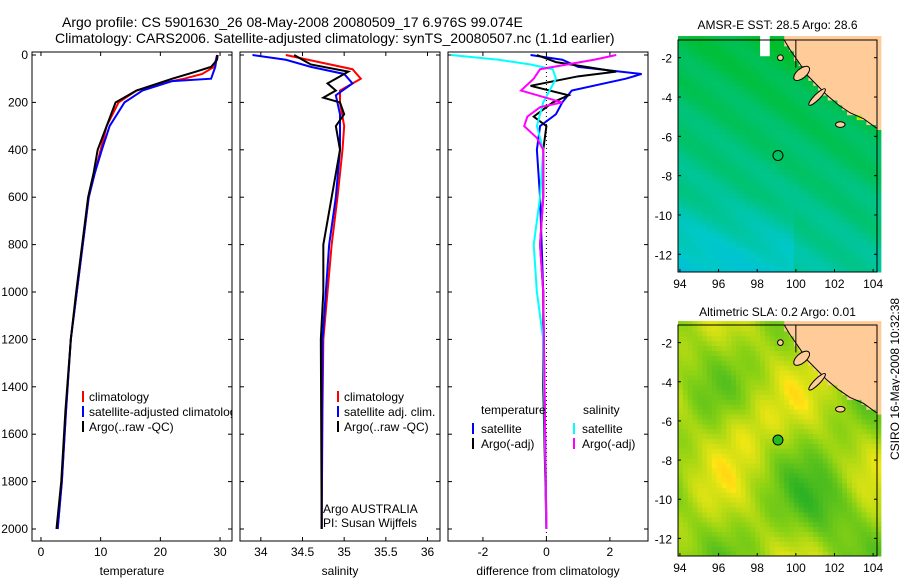  What do you see at coordinates (719, 284) in the screenshot?
I see `x-tick-label: 96` at bounding box center [719, 284].